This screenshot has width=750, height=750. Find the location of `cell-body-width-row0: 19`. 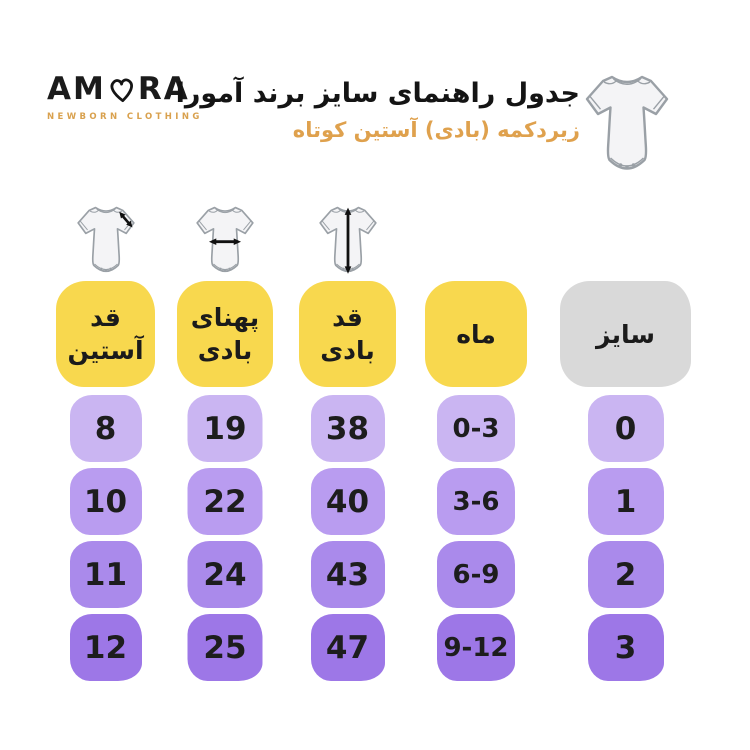

cell-body-width-row0: 19 is located at coordinates (225, 428).